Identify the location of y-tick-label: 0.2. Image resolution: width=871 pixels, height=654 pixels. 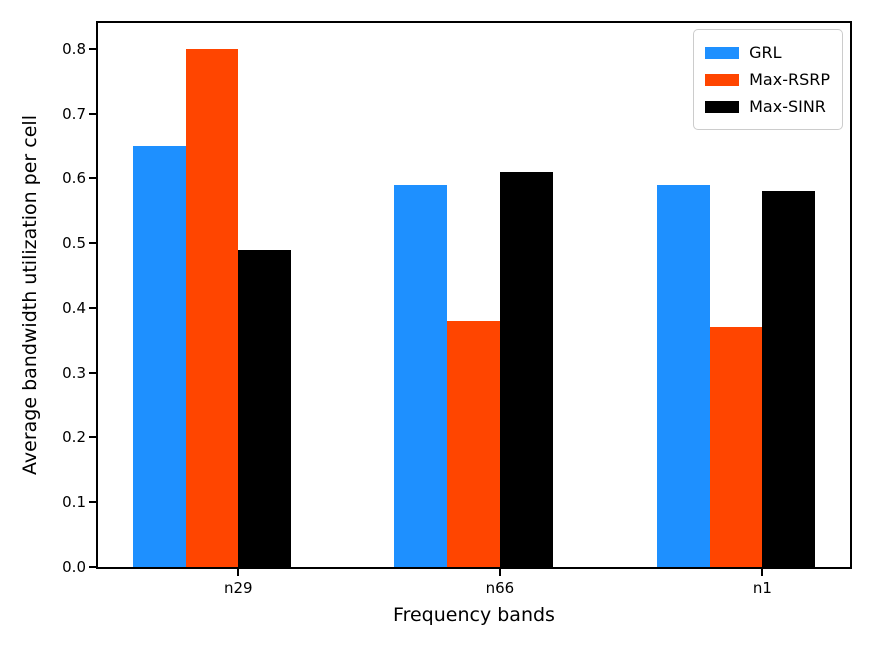
(74, 437).